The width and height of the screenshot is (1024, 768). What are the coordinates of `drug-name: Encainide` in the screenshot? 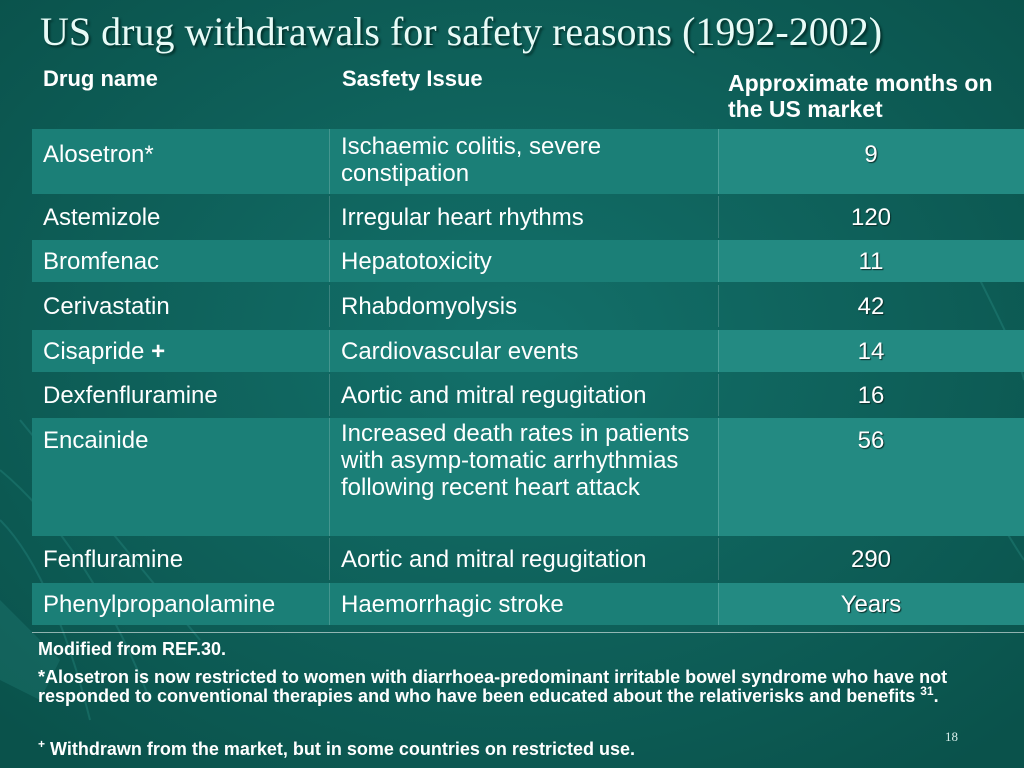 It's located at (96, 440).